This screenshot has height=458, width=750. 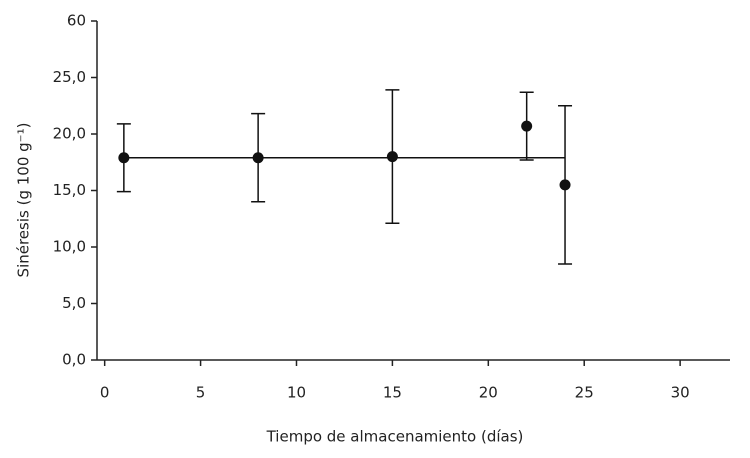 What do you see at coordinates (74, 360) in the screenshot?
I see `y-tick-label: 0,0` at bounding box center [74, 360].